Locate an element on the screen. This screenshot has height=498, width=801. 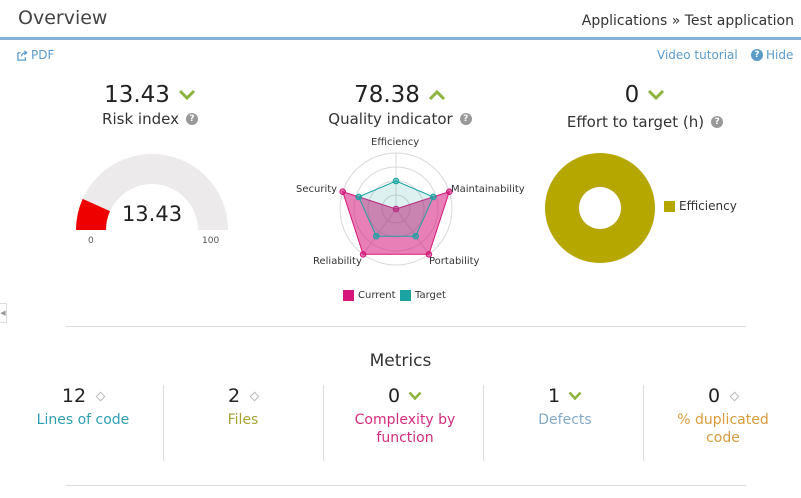
metric-label: Defects is located at coordinates (565, 420).